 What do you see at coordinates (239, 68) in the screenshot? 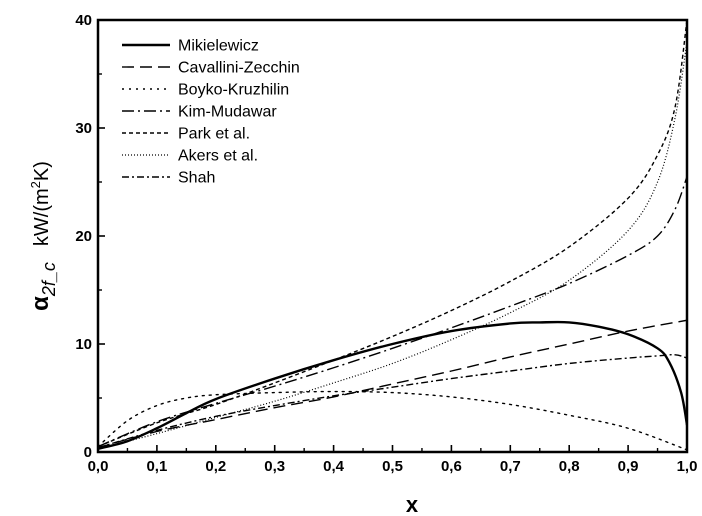
I see `legend-label: Cavallini-Zecchin` at bounding box center [239, 68].